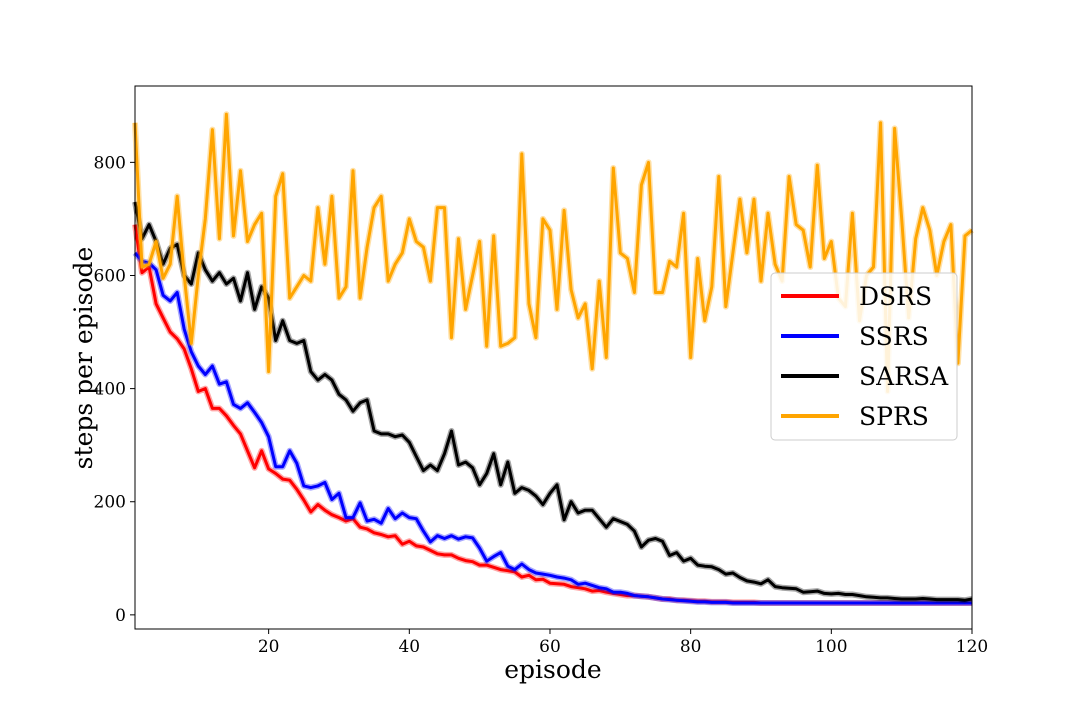 The image size is (1080, 720). I want to click on x-tick-label-80: 80, so click(691, 647).